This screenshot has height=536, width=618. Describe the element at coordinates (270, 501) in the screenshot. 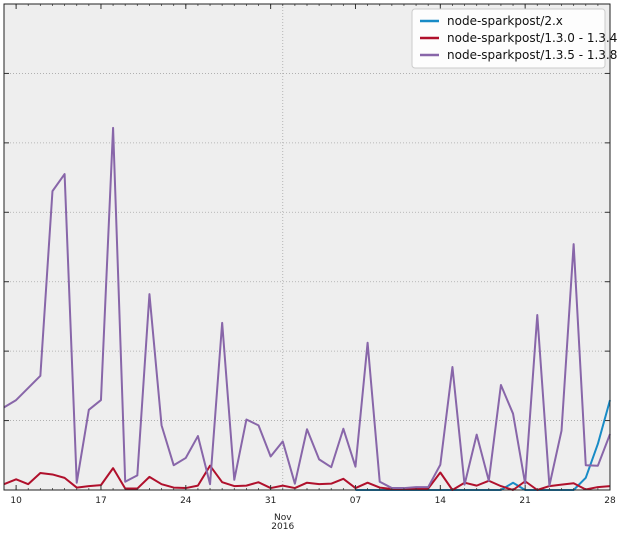

I see `x-tick-label: 31` at that location.